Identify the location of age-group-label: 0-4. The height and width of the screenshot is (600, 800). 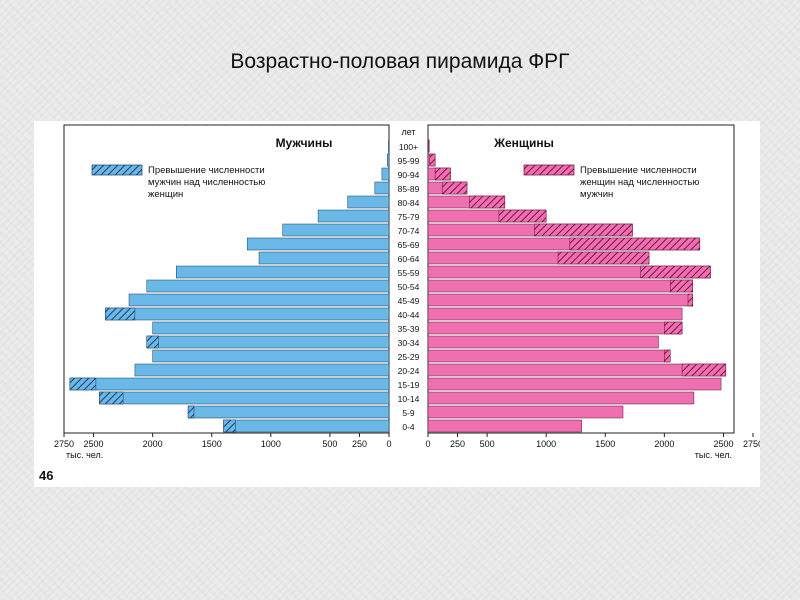
(408, 427).